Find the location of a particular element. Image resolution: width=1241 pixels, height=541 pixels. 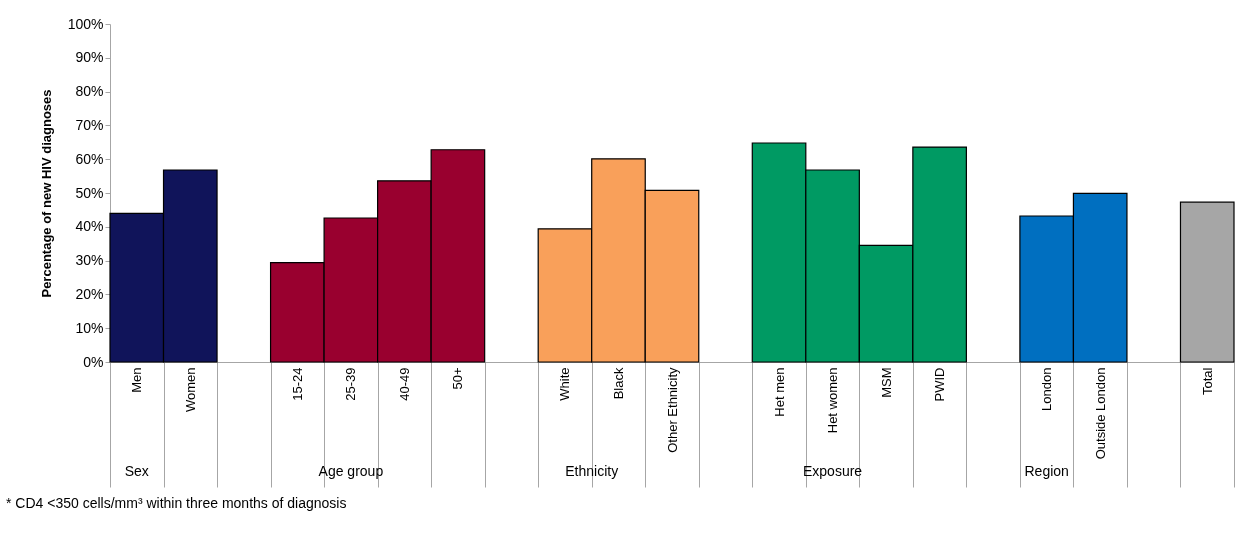

x-tick-label: 25-39 is located at coordinates (351, 384).